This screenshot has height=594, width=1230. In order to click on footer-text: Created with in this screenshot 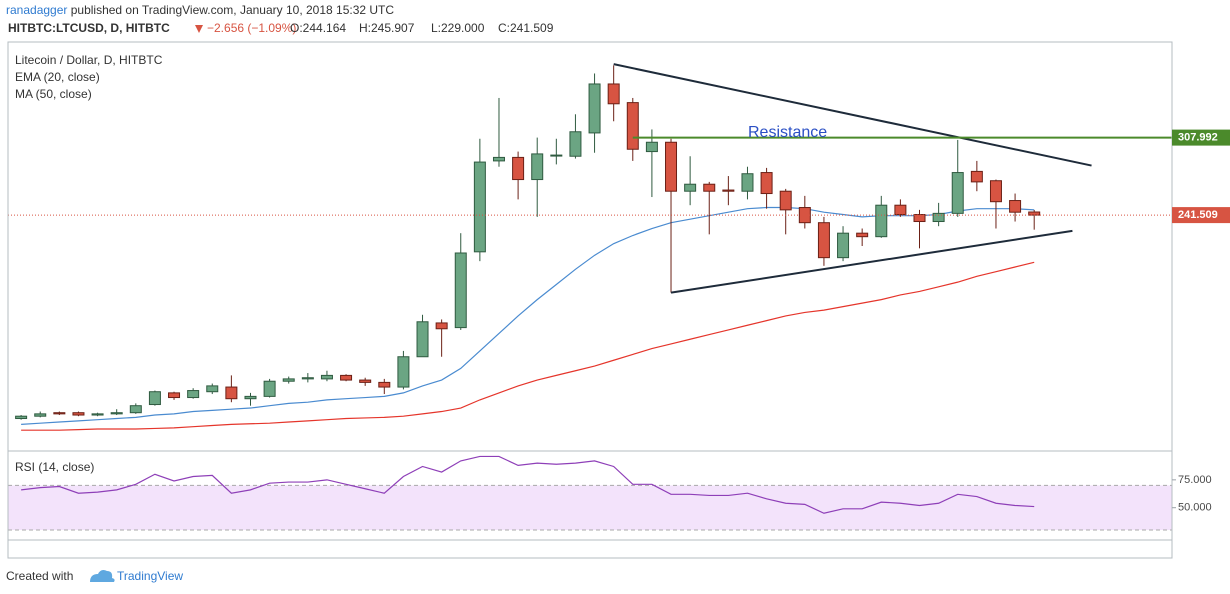, I will do `click(39, 576)`.